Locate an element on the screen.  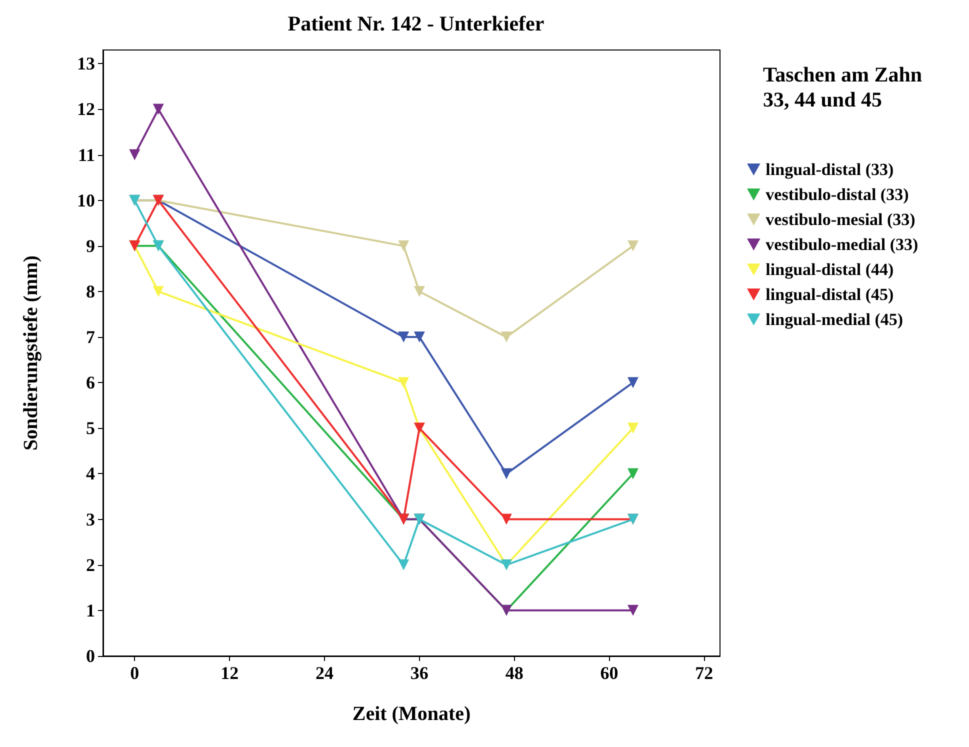
x-tick-label: 72 is located at coordinates (704, 673).